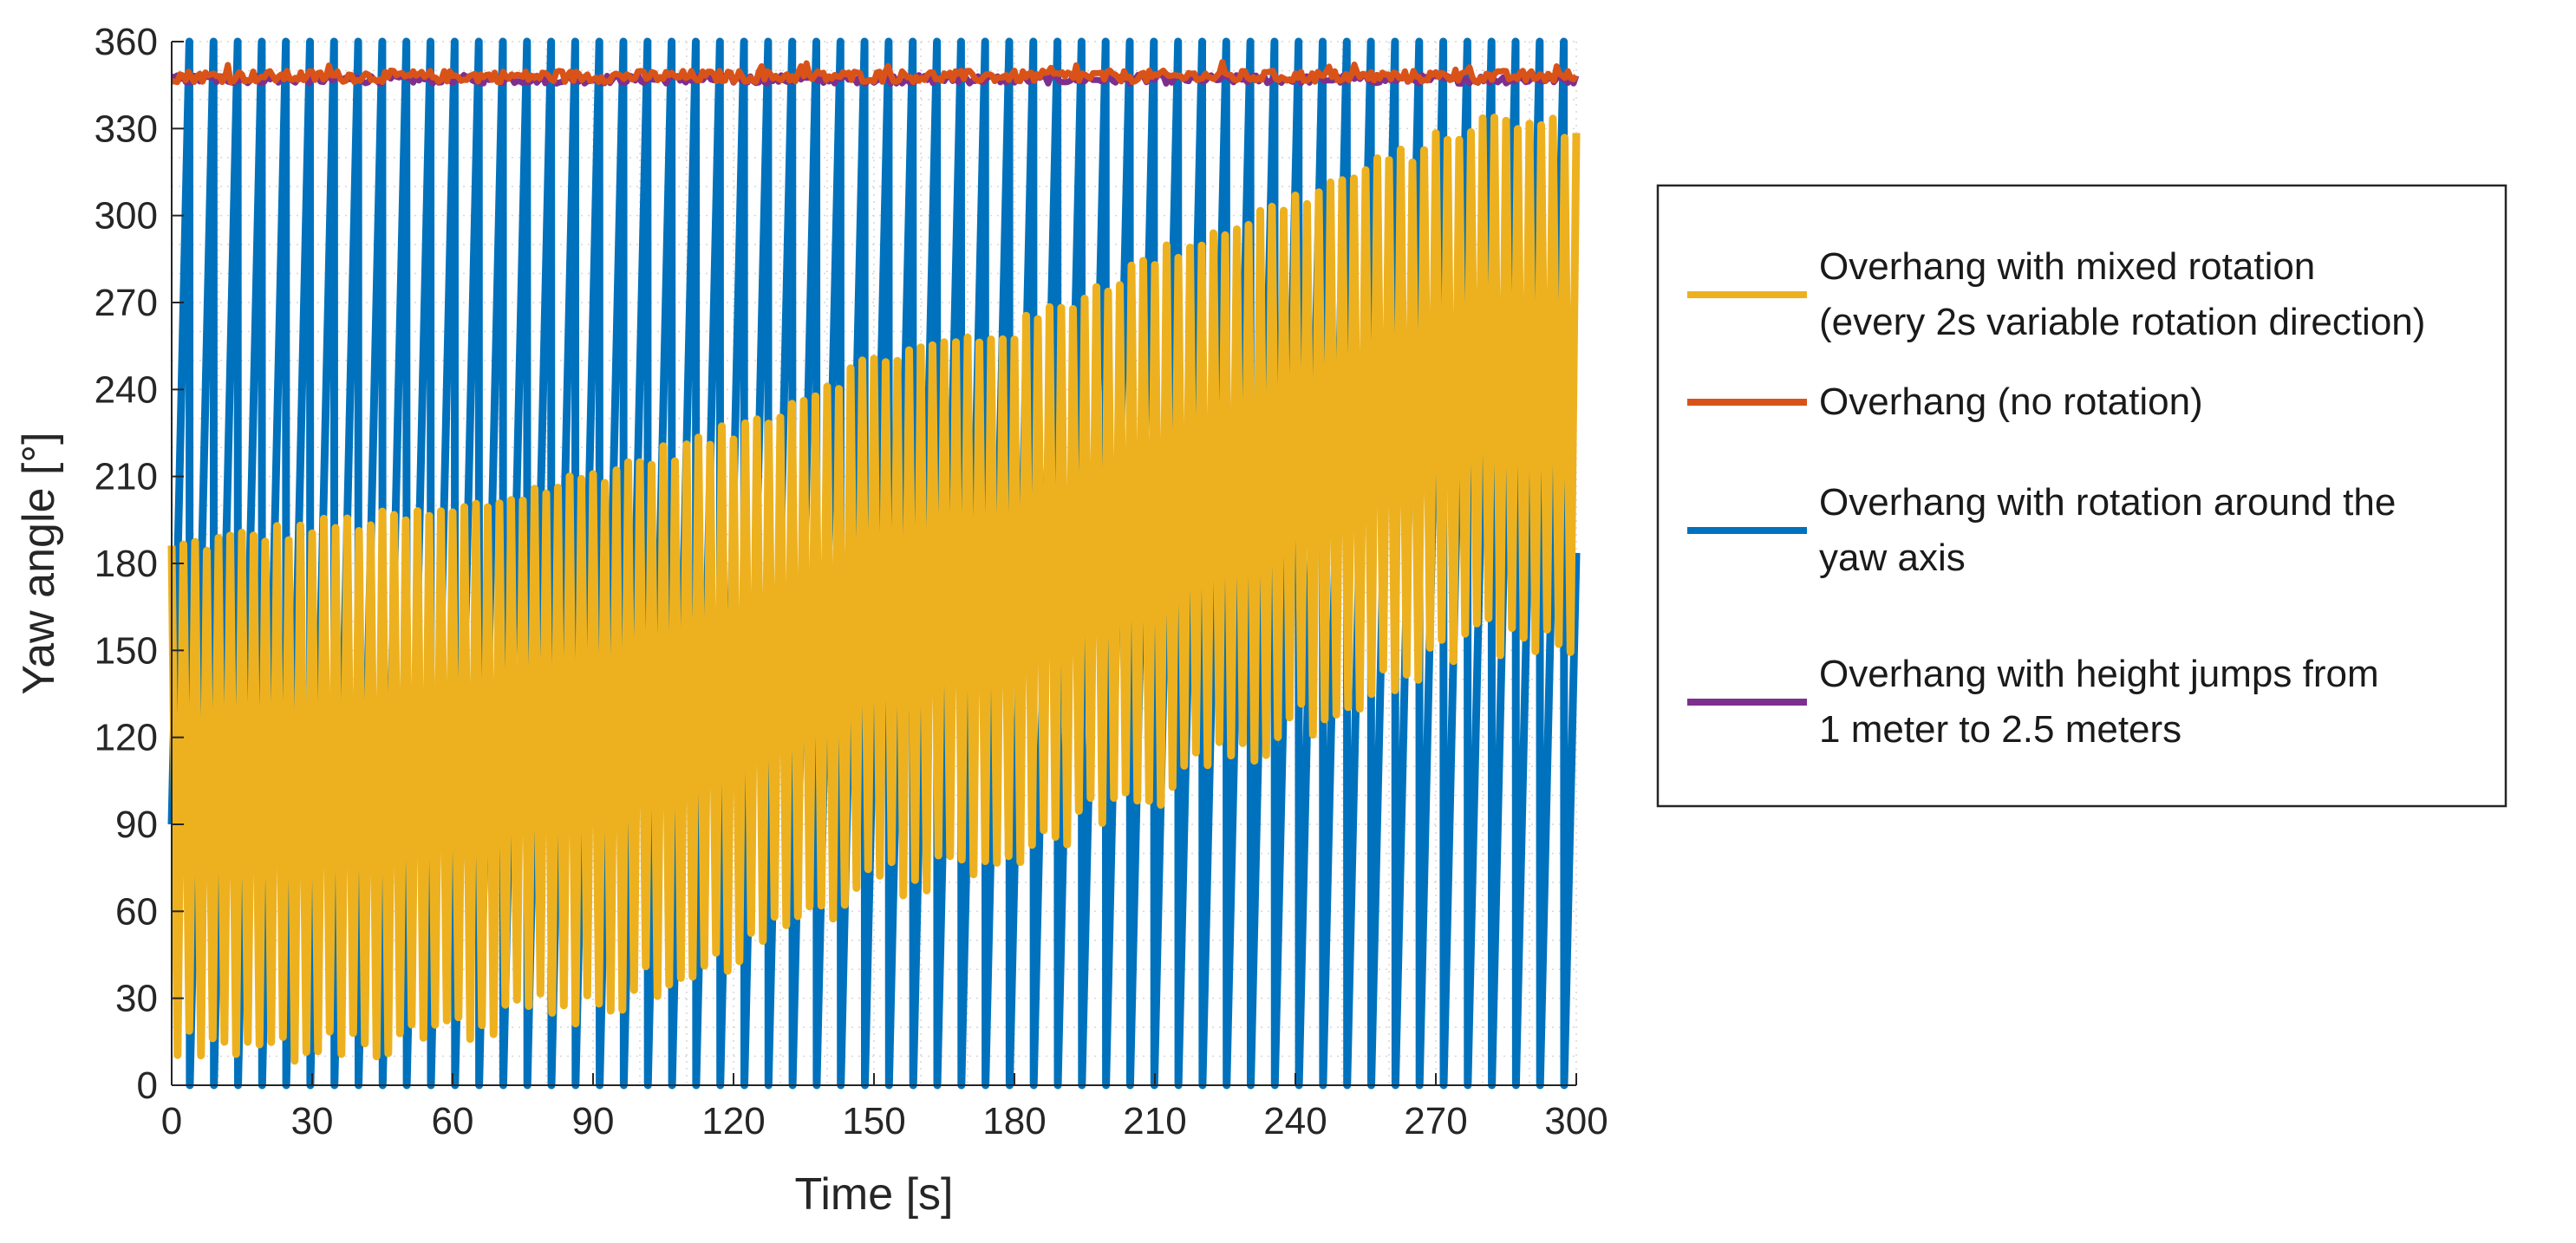 Image resolution: width=2576 pixels, height=1243 pixels. What do you see at coordinates (875, 1194) in the screenshot?
I see `x-axis-title: Time [s]` at bounding box center [875, 1194].